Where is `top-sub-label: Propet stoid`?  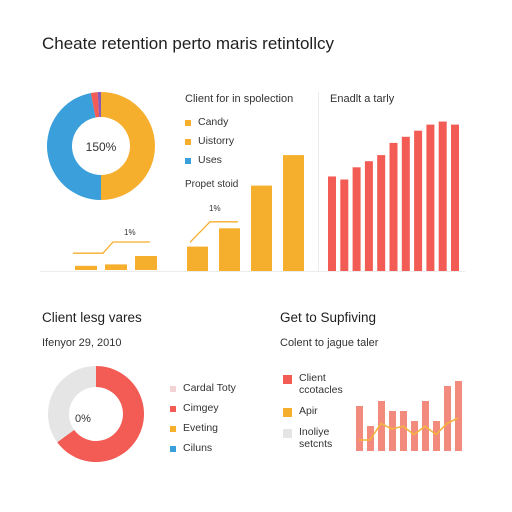
top-sub-label: Propet stoid is located at coordinates (212, 184).